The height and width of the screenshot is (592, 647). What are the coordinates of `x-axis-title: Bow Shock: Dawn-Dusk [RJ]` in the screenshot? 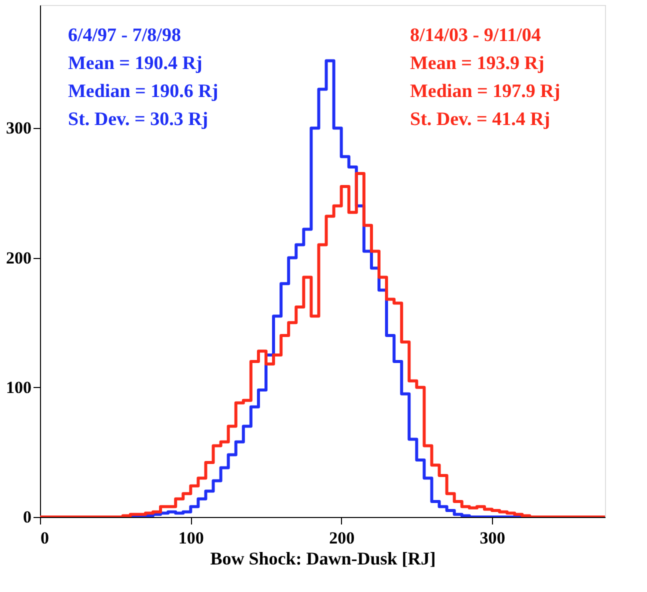 It's located at (323, 558).